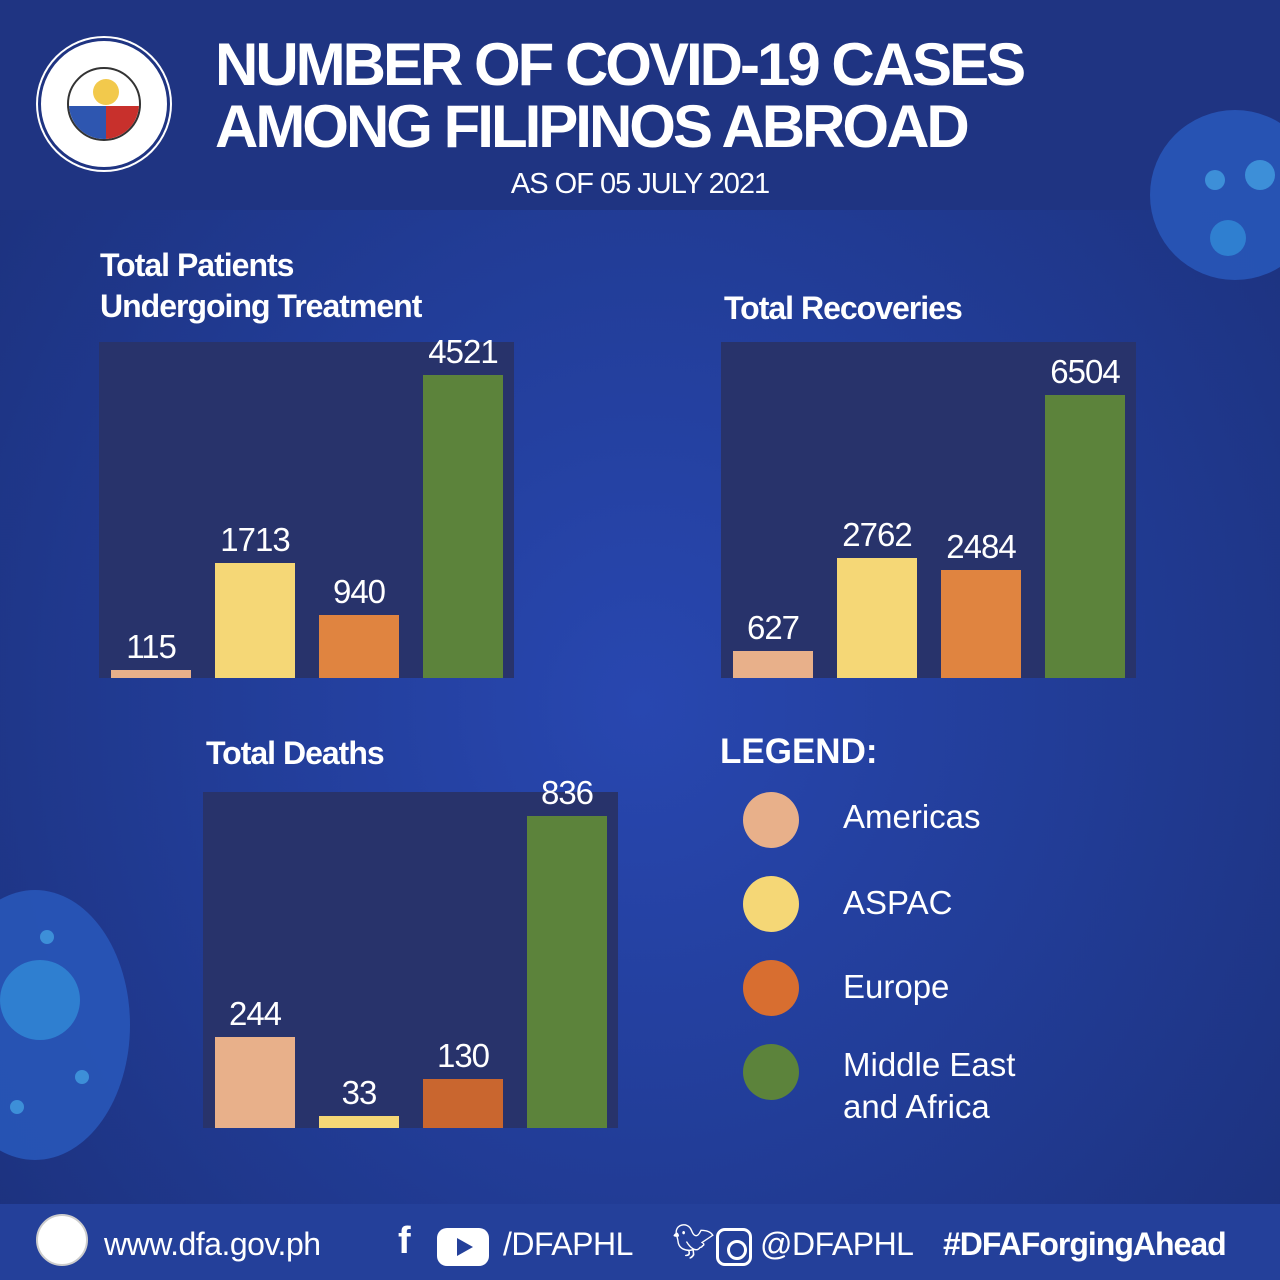 The image size is (1280, 1280). What do you see at coordinates (568, 1244) in the screenshot?
I see `dfaphl-fb-yt-handle: /DFAPHL` at bounding box center [568, 1244].